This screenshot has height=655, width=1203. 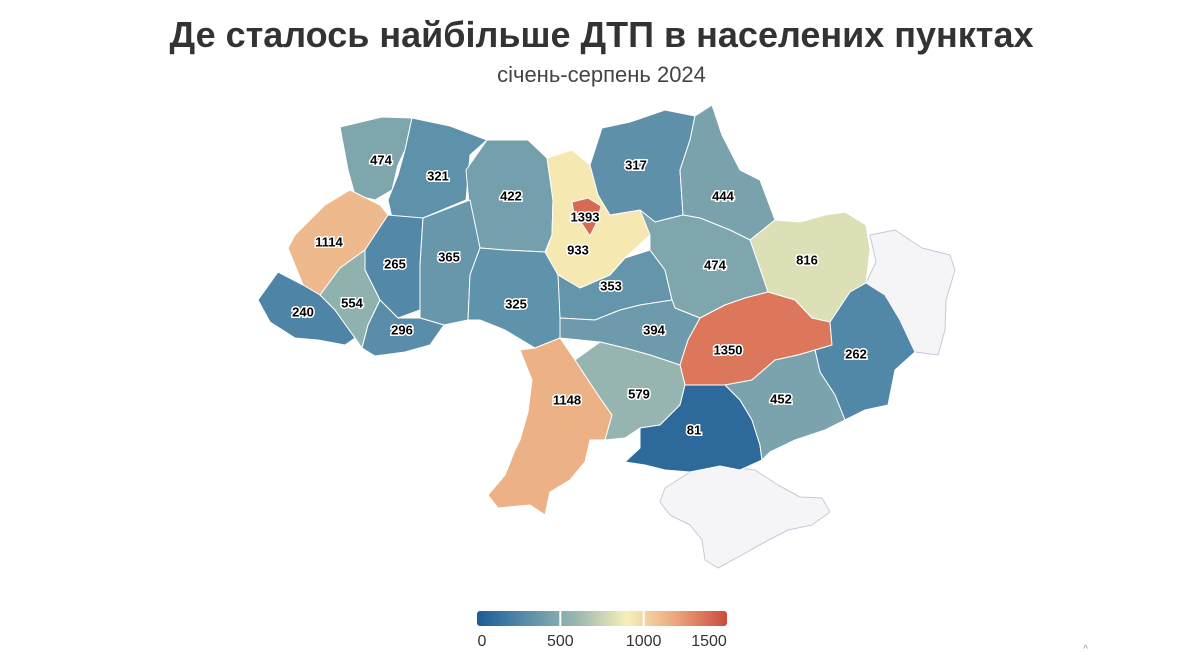 I want to click on region-label-rivne: 321, so click(x=438, y=175).